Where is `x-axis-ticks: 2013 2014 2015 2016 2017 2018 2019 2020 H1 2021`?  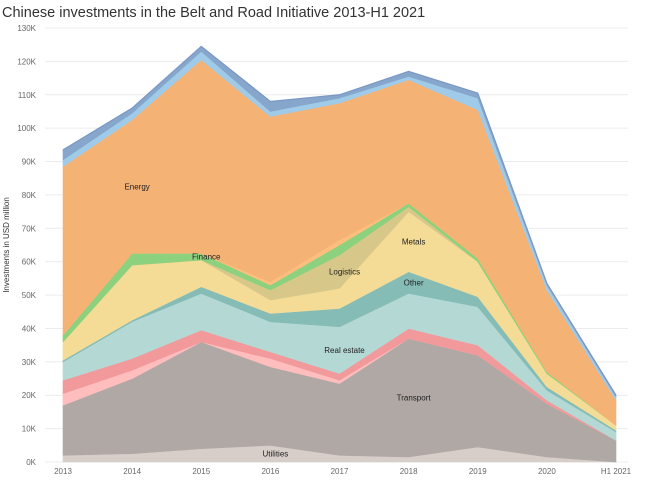 x-axis-ticks: 2013 2014 2015 2016 2017 2018 2019 2020 H1 2021 is located at coordinates (343, 471).